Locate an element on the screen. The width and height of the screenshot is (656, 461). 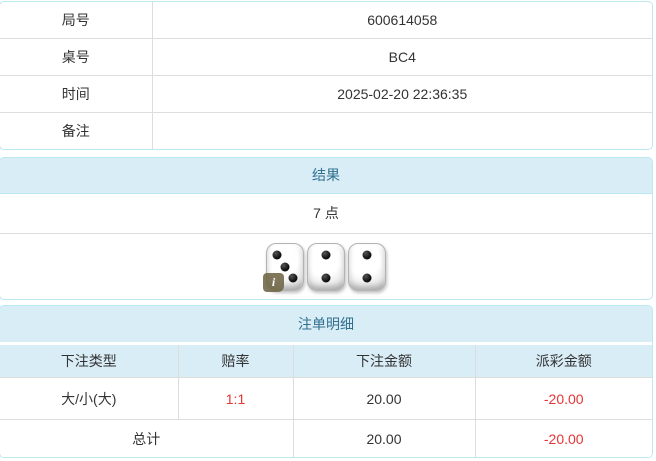
table-number-value: BC4 is located at coordinates (402, 57).